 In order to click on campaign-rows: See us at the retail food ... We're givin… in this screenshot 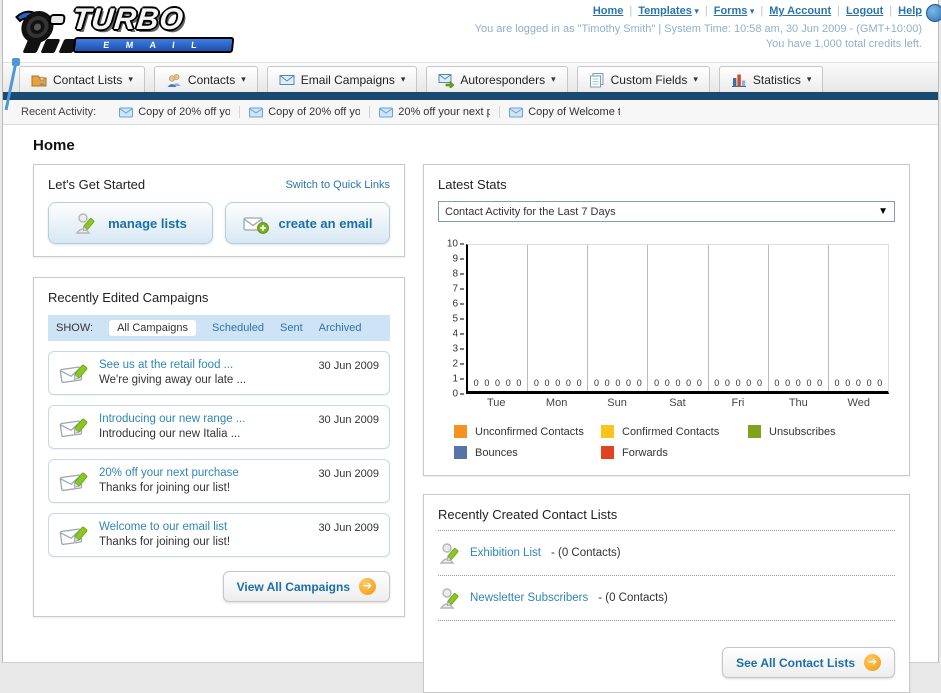, I will do `click(219, 454)`.